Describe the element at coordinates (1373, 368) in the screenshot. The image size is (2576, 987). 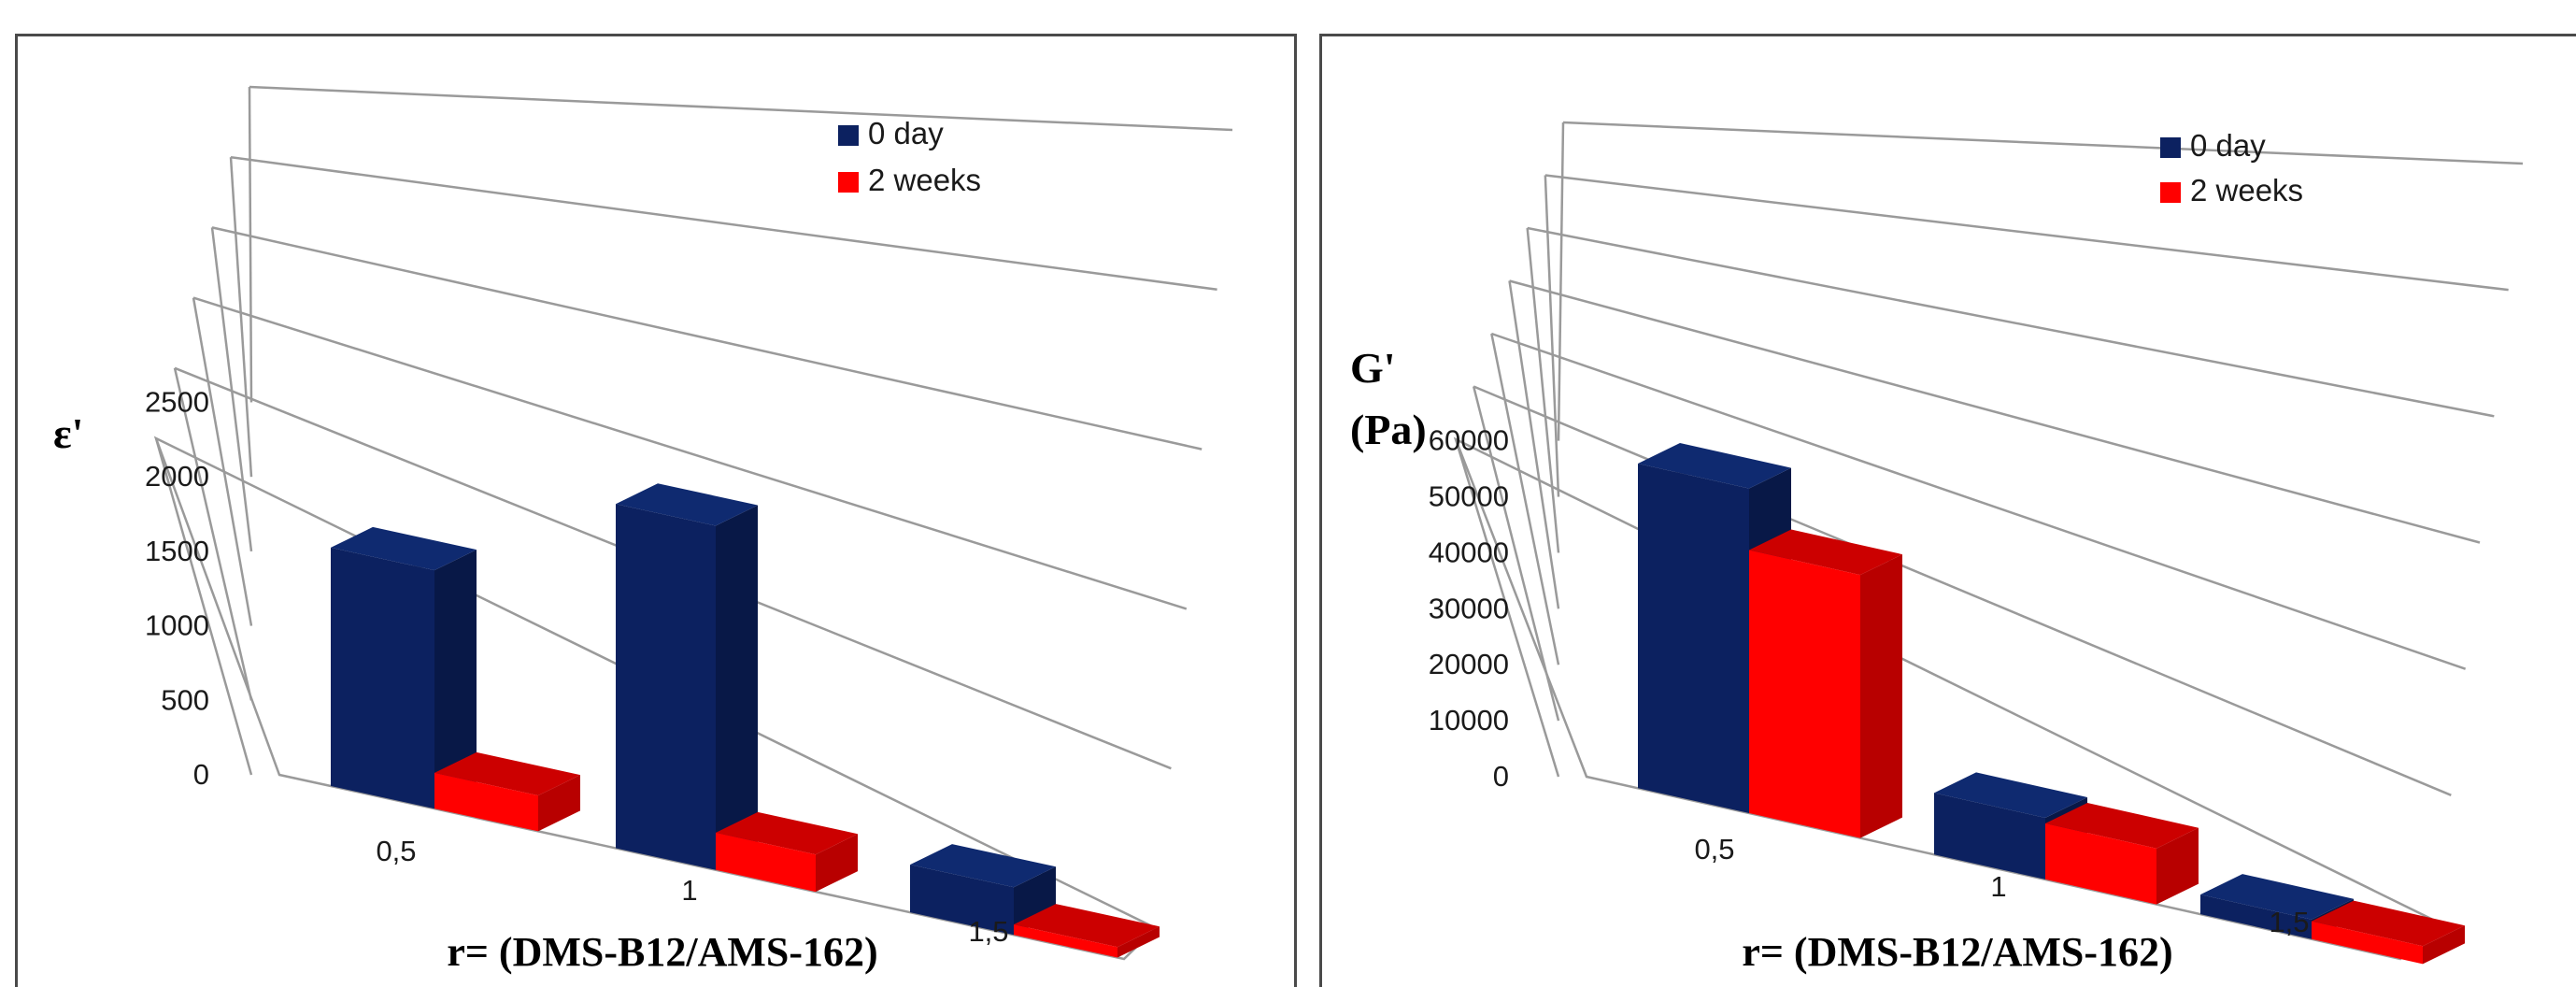
I see `y-axis-title: G'` at that location.